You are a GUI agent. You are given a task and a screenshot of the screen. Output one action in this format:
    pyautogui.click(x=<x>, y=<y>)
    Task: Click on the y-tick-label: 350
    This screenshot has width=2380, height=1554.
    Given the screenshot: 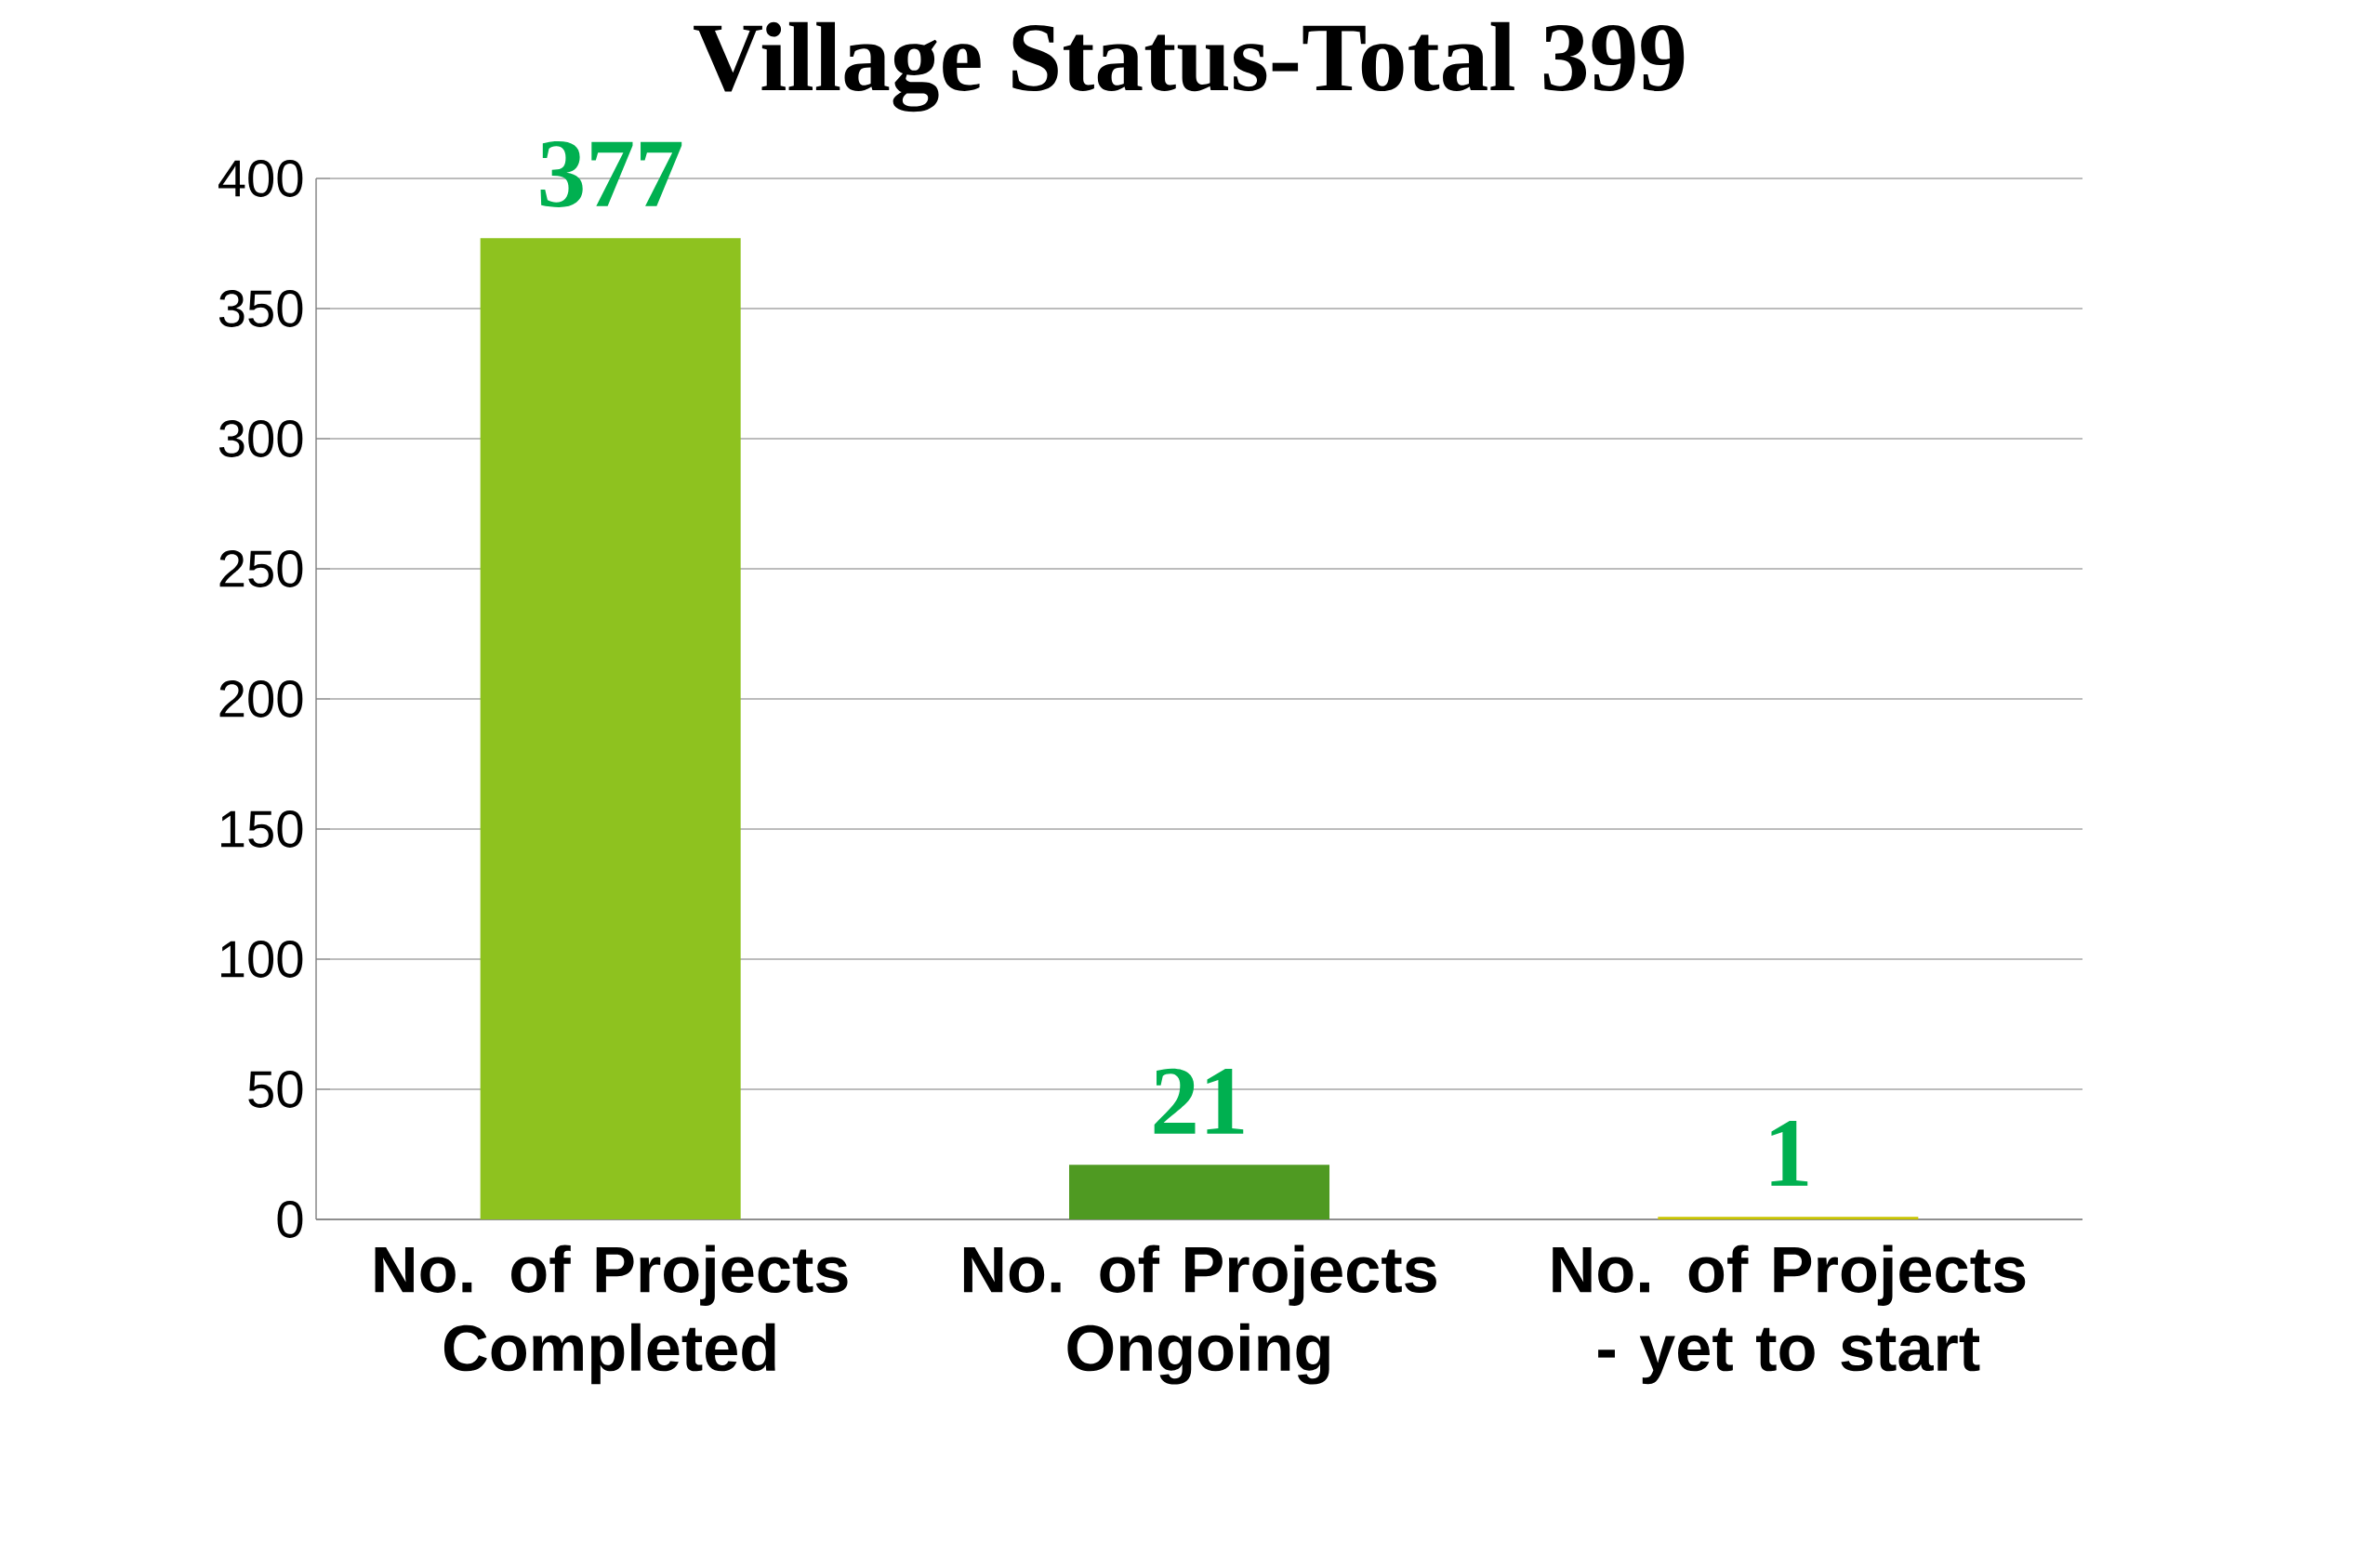 What is the action you would take?
    pyautogui.click(x=260, y=308)
    